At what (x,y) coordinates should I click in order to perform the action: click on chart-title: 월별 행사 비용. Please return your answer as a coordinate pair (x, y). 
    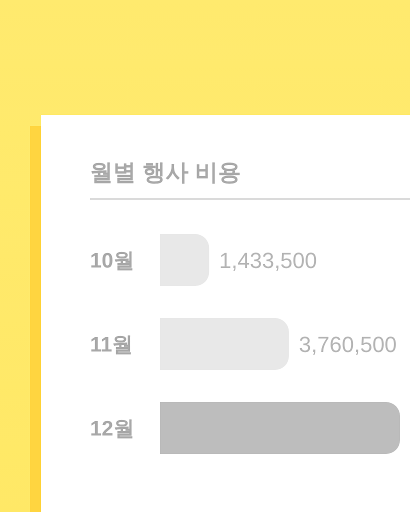
    Looking at the image, I should click on (165, 172).